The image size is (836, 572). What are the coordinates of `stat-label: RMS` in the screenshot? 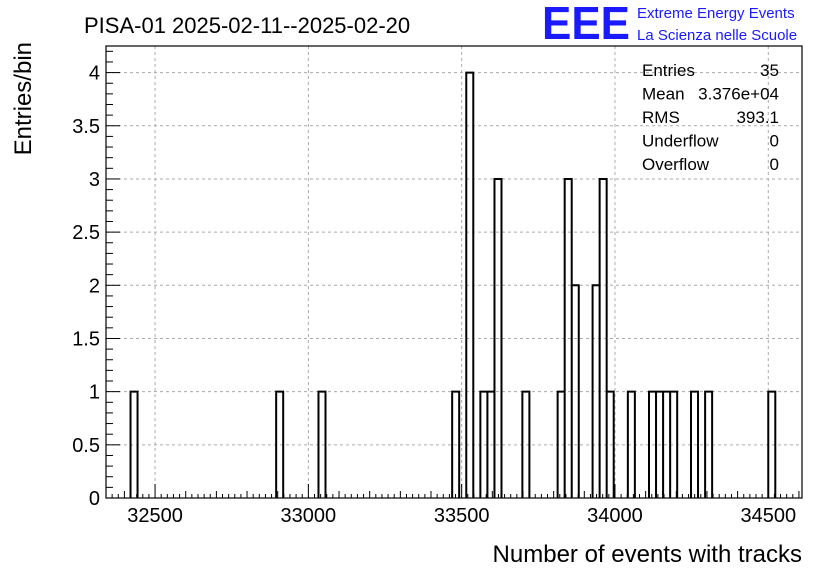 It's located at (661, 117).